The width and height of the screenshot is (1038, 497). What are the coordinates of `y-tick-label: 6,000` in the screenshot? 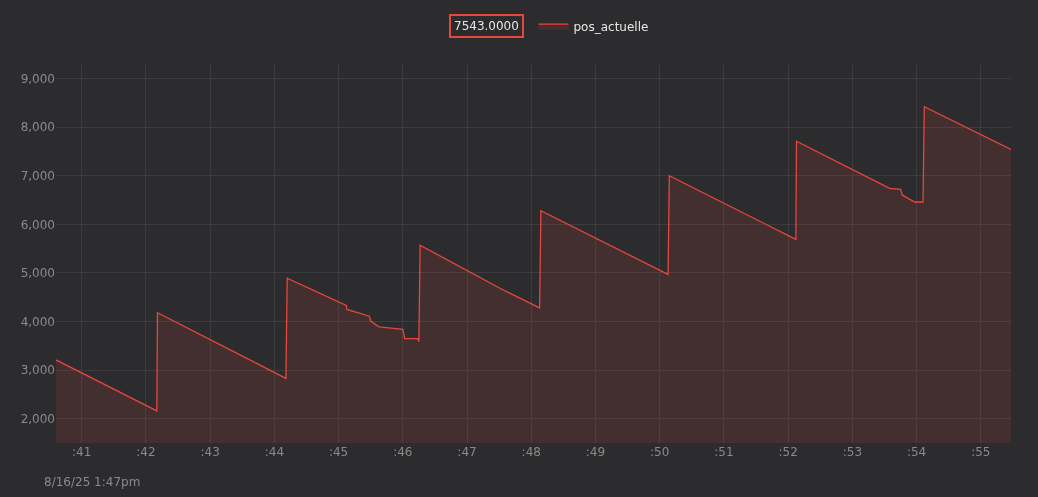 It's located at (37, 224).